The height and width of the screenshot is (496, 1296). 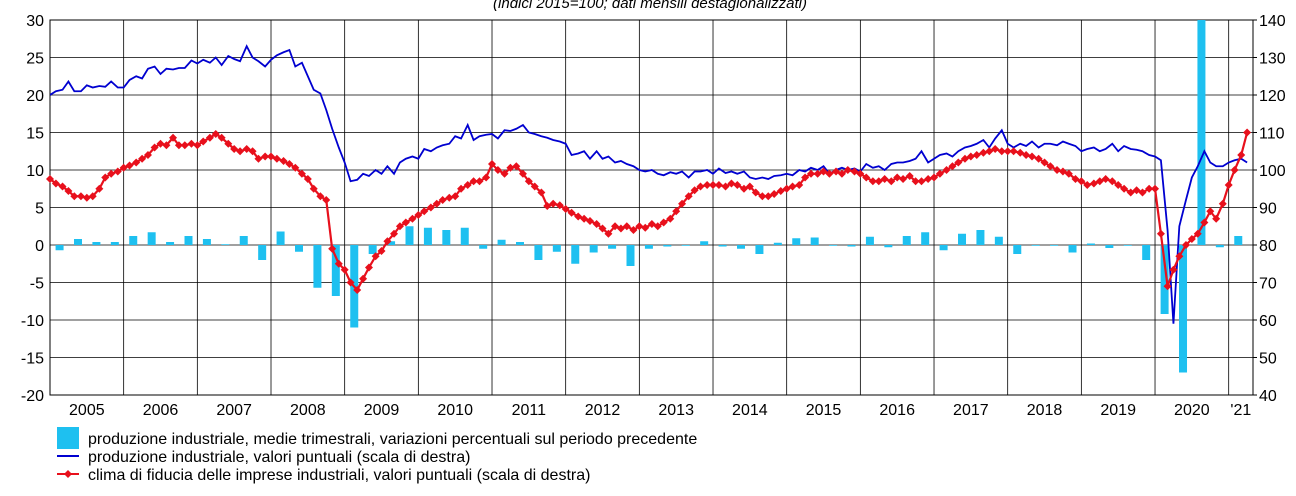 I want to click on y-tick-label: 15, so click(x=35, y=134).